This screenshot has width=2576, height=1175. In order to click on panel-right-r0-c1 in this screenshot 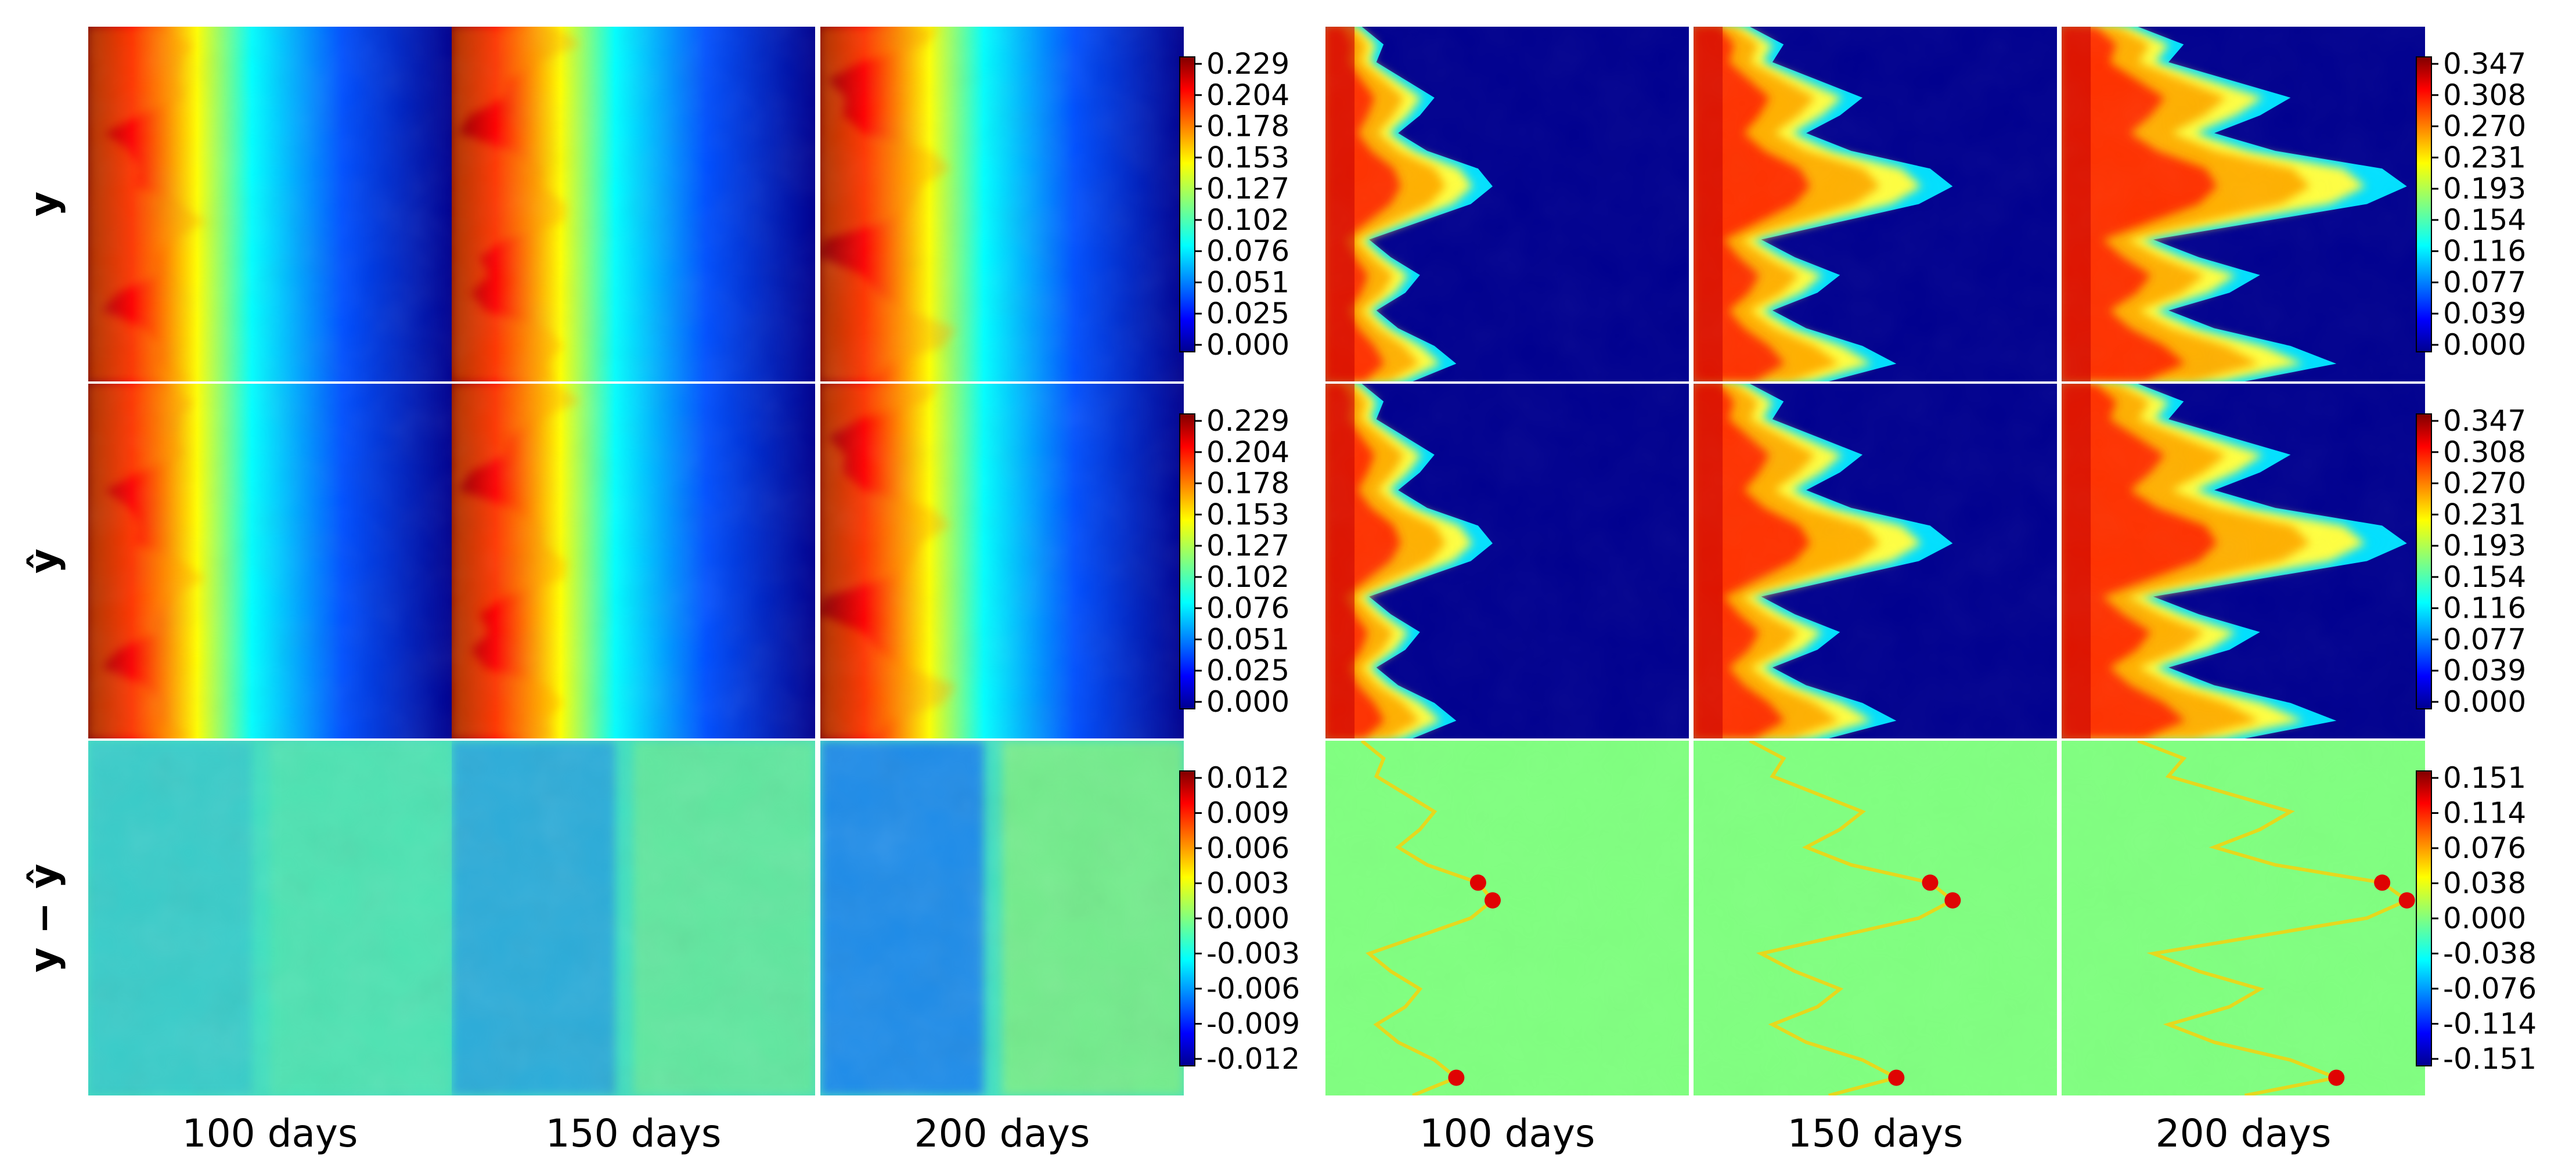, I will do `click(1875, 204)`.